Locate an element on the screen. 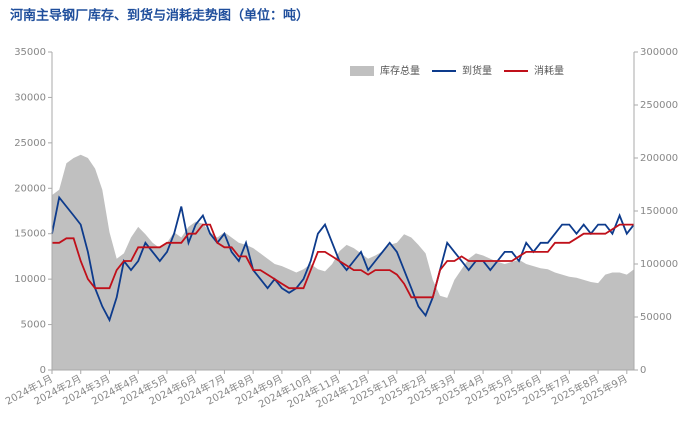 This screenshot has height=433, width=684. legend-label: 消耗量 is located at coordinates (549, 70).